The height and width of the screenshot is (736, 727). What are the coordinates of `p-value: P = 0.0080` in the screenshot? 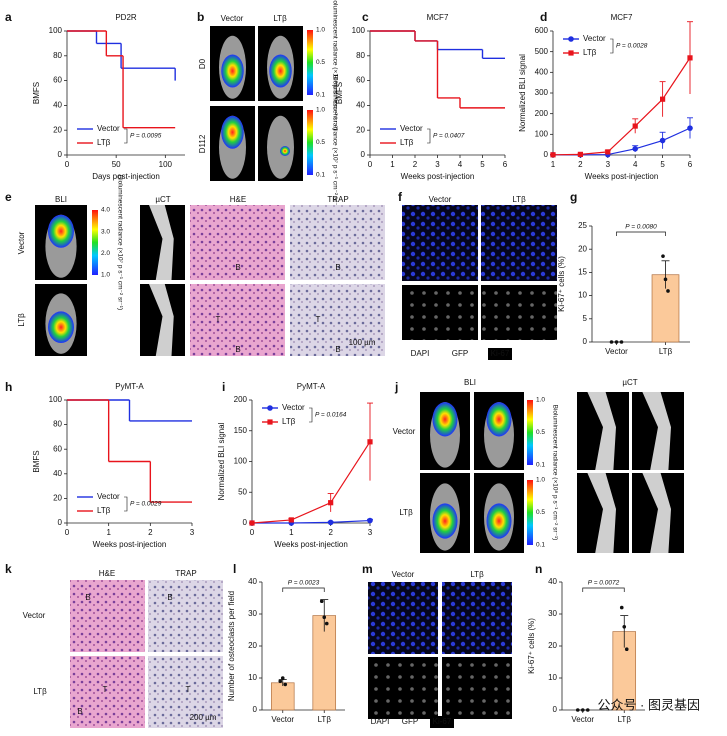 It's located at (641, 227).